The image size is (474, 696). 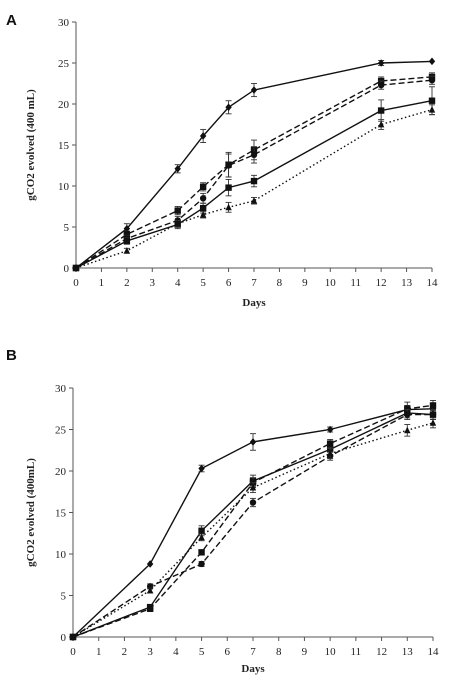 What do you see at coordinates (305, 652) in the screenshot?
I see `panel-b-x-tick-label: 9` at bounding box center [305, 652].